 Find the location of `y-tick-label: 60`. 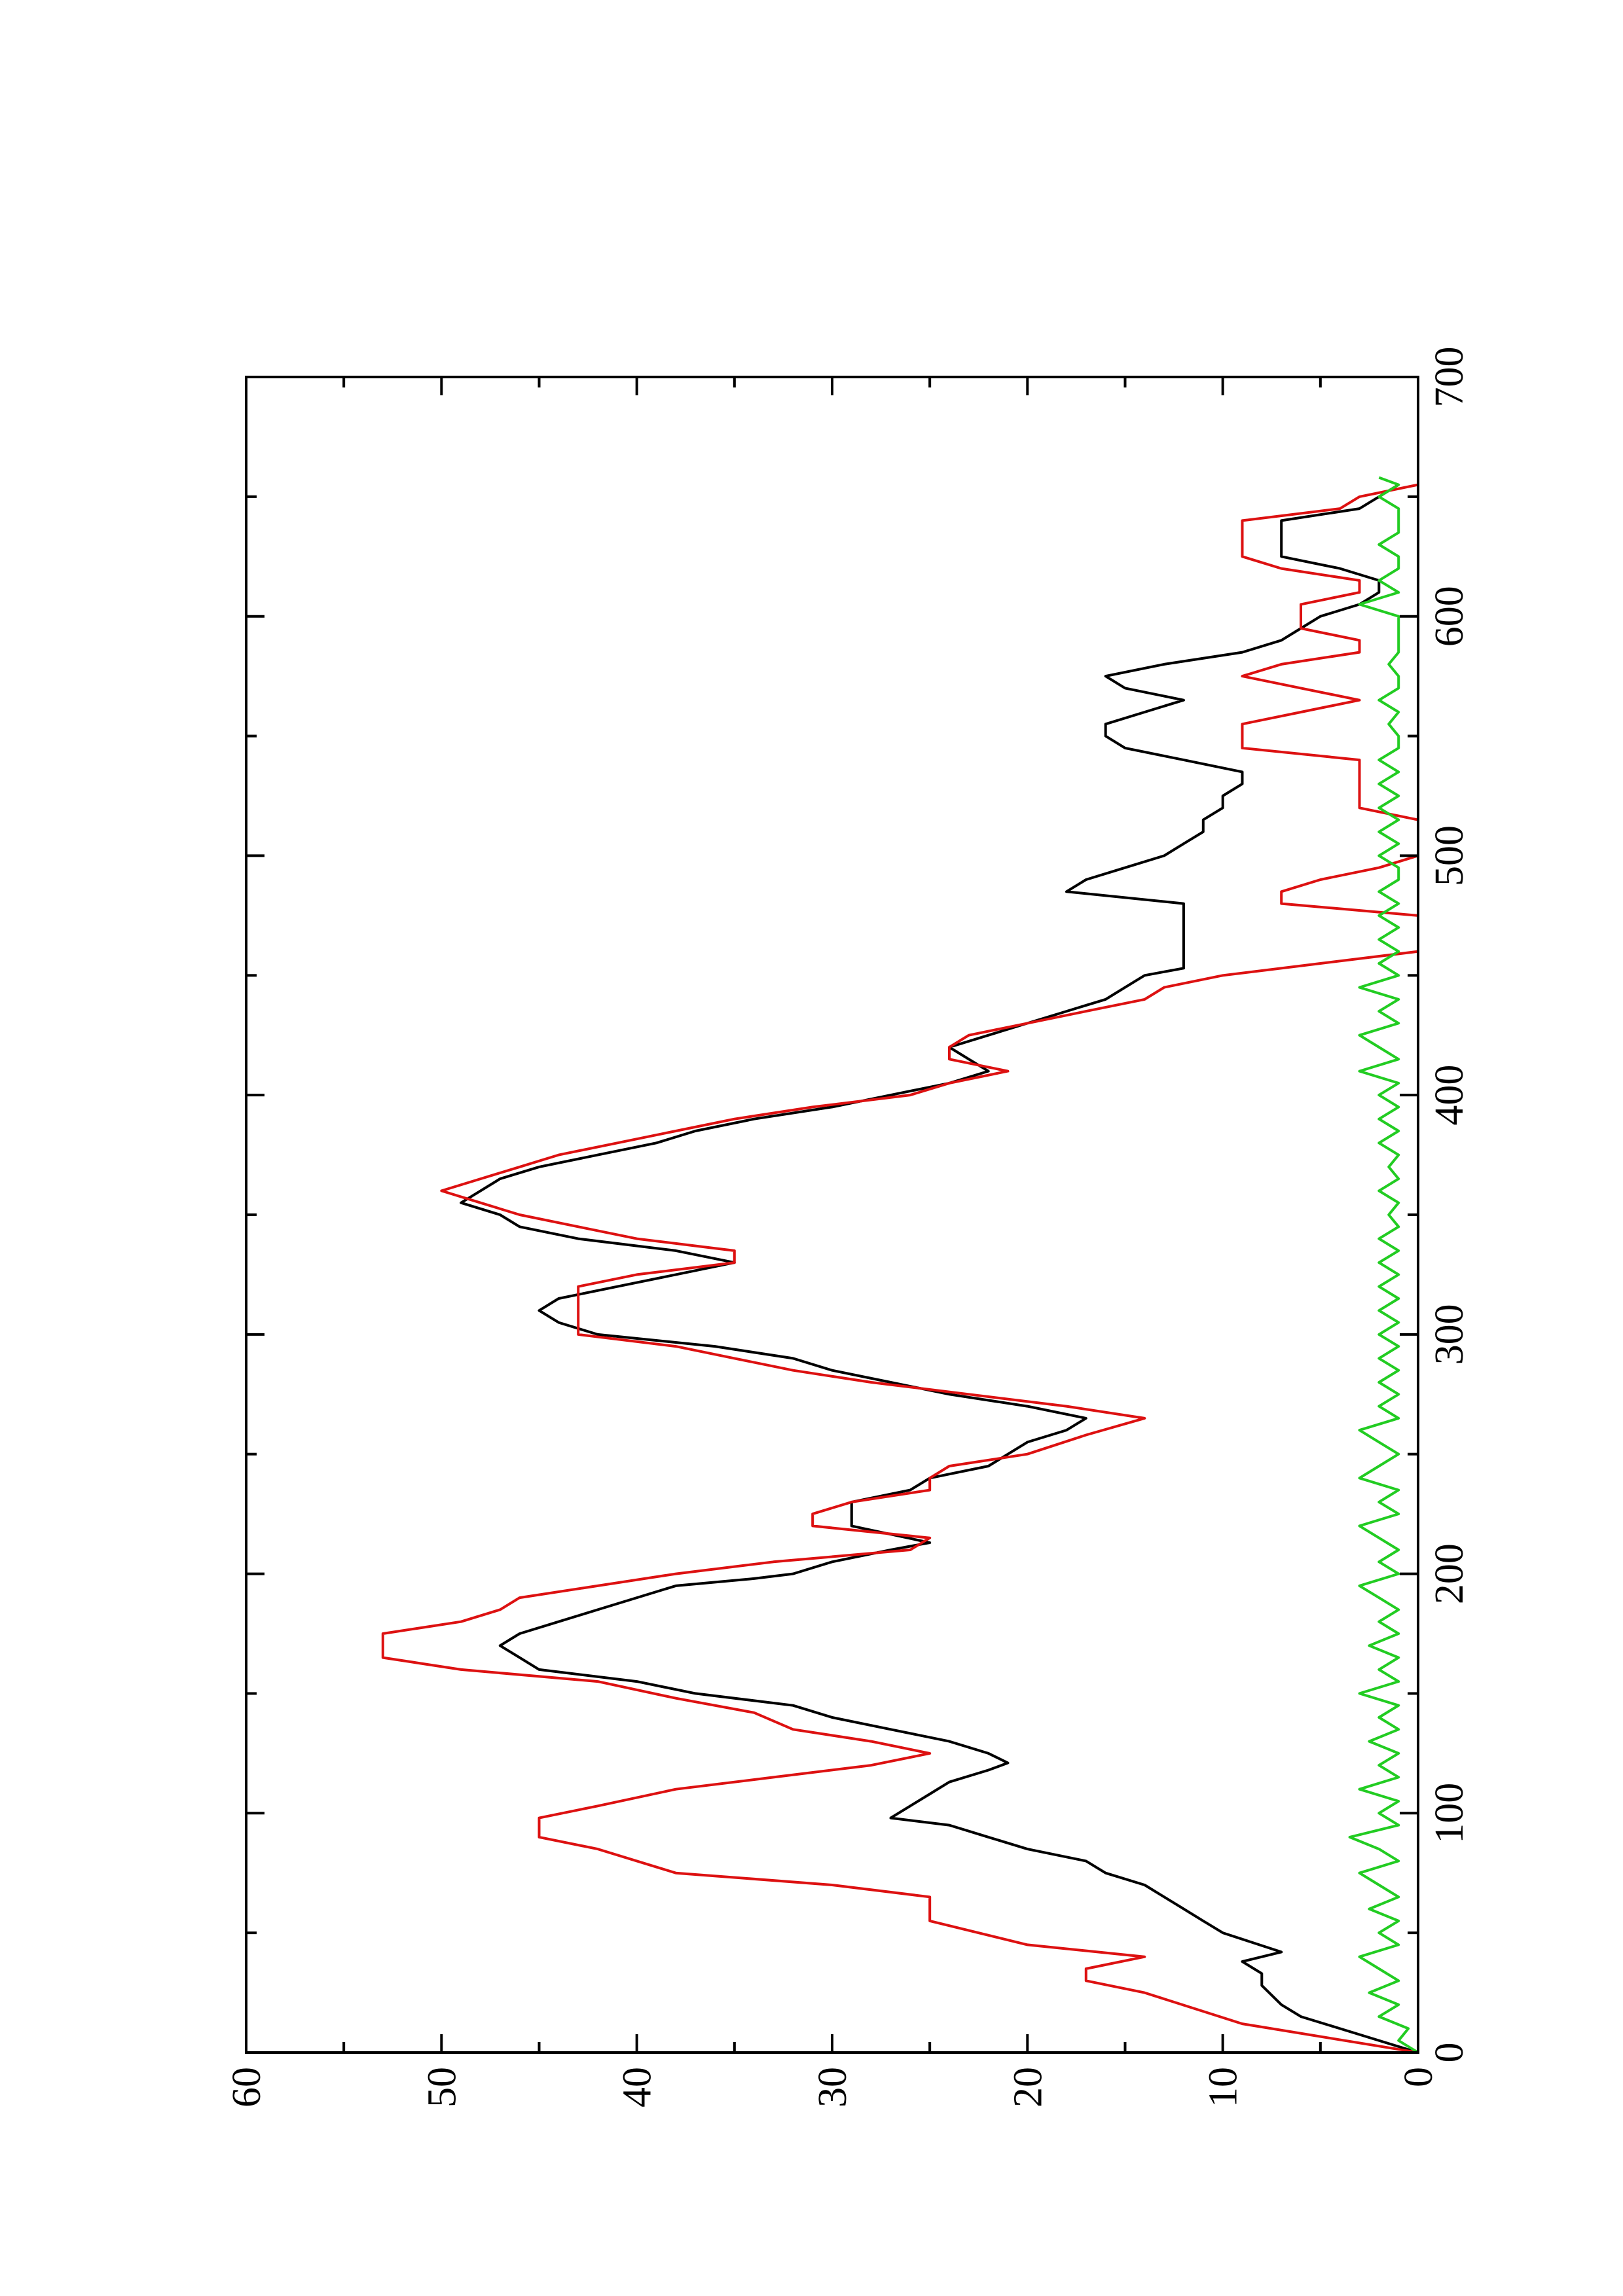

y-tick-label: 60 is located at coordinates (247, 2087).